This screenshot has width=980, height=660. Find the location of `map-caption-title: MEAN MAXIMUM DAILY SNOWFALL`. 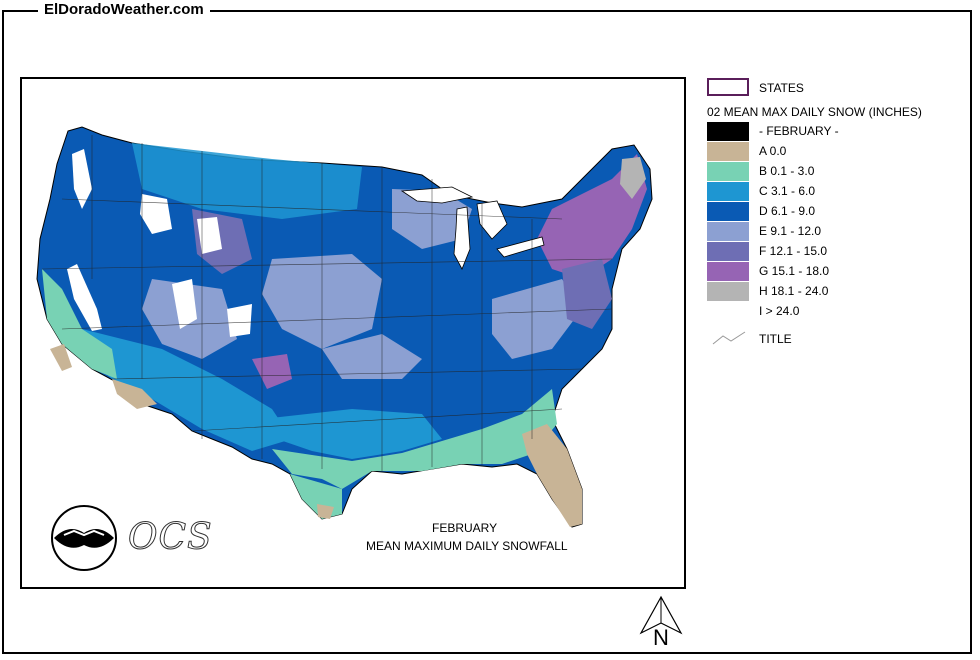

map-caption-title: MEAN MAXIMUM DAILY SNOWFALL is located at coordinates (467, 546).